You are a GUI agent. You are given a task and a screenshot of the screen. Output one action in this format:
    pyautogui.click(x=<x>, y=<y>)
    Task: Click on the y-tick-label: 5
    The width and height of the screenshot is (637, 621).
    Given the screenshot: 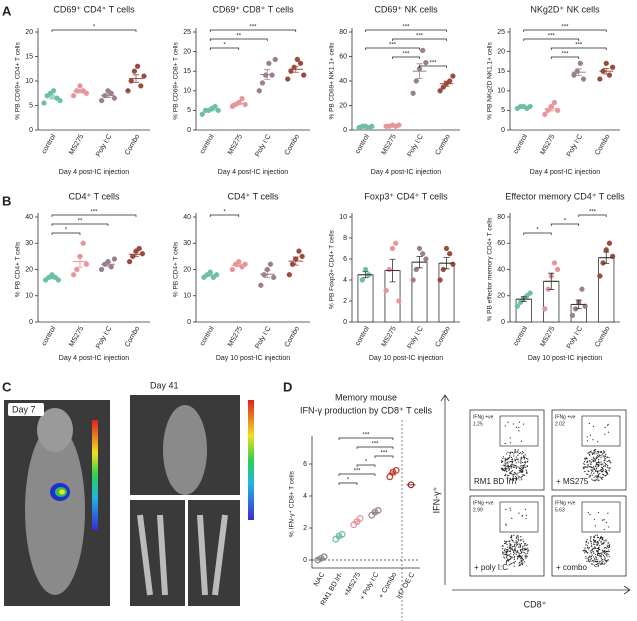 What is the action you would take?
    pyautogui.click(x=31, y=105)
    